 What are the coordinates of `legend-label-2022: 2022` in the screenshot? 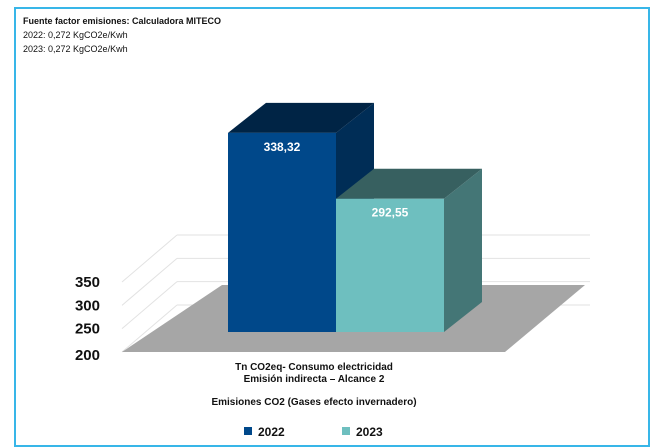 It's located at (271, 432).